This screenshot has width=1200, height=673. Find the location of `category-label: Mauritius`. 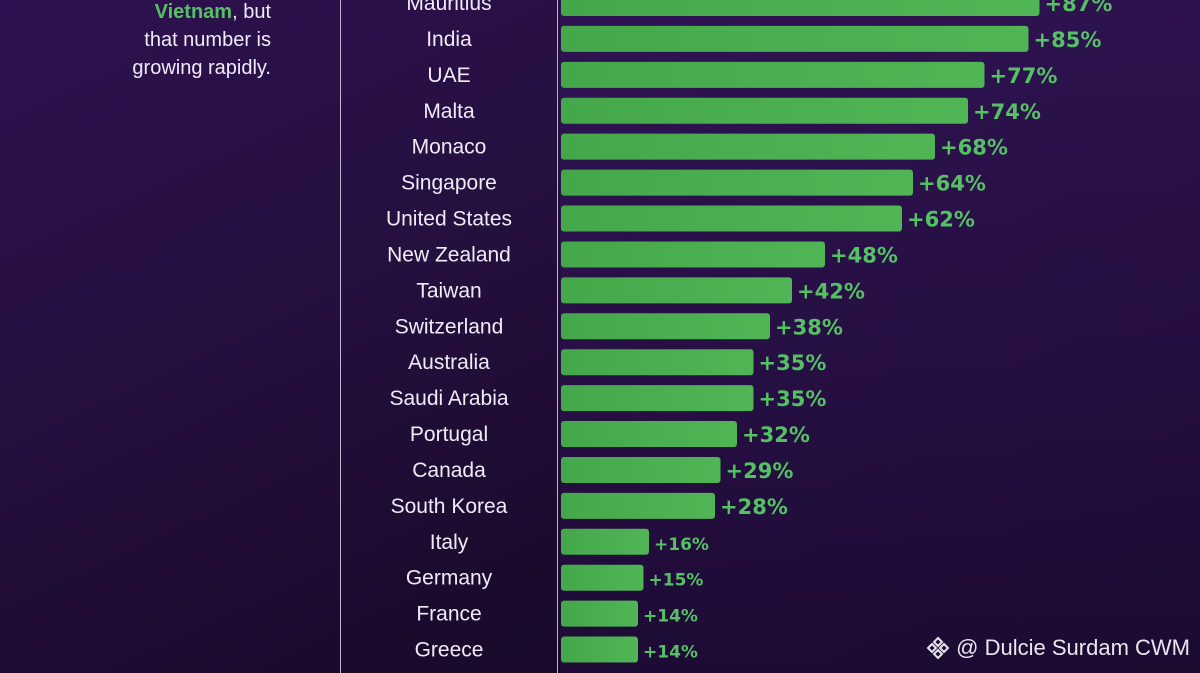

category-label: Mauritius is located at coordinates (448, 7).